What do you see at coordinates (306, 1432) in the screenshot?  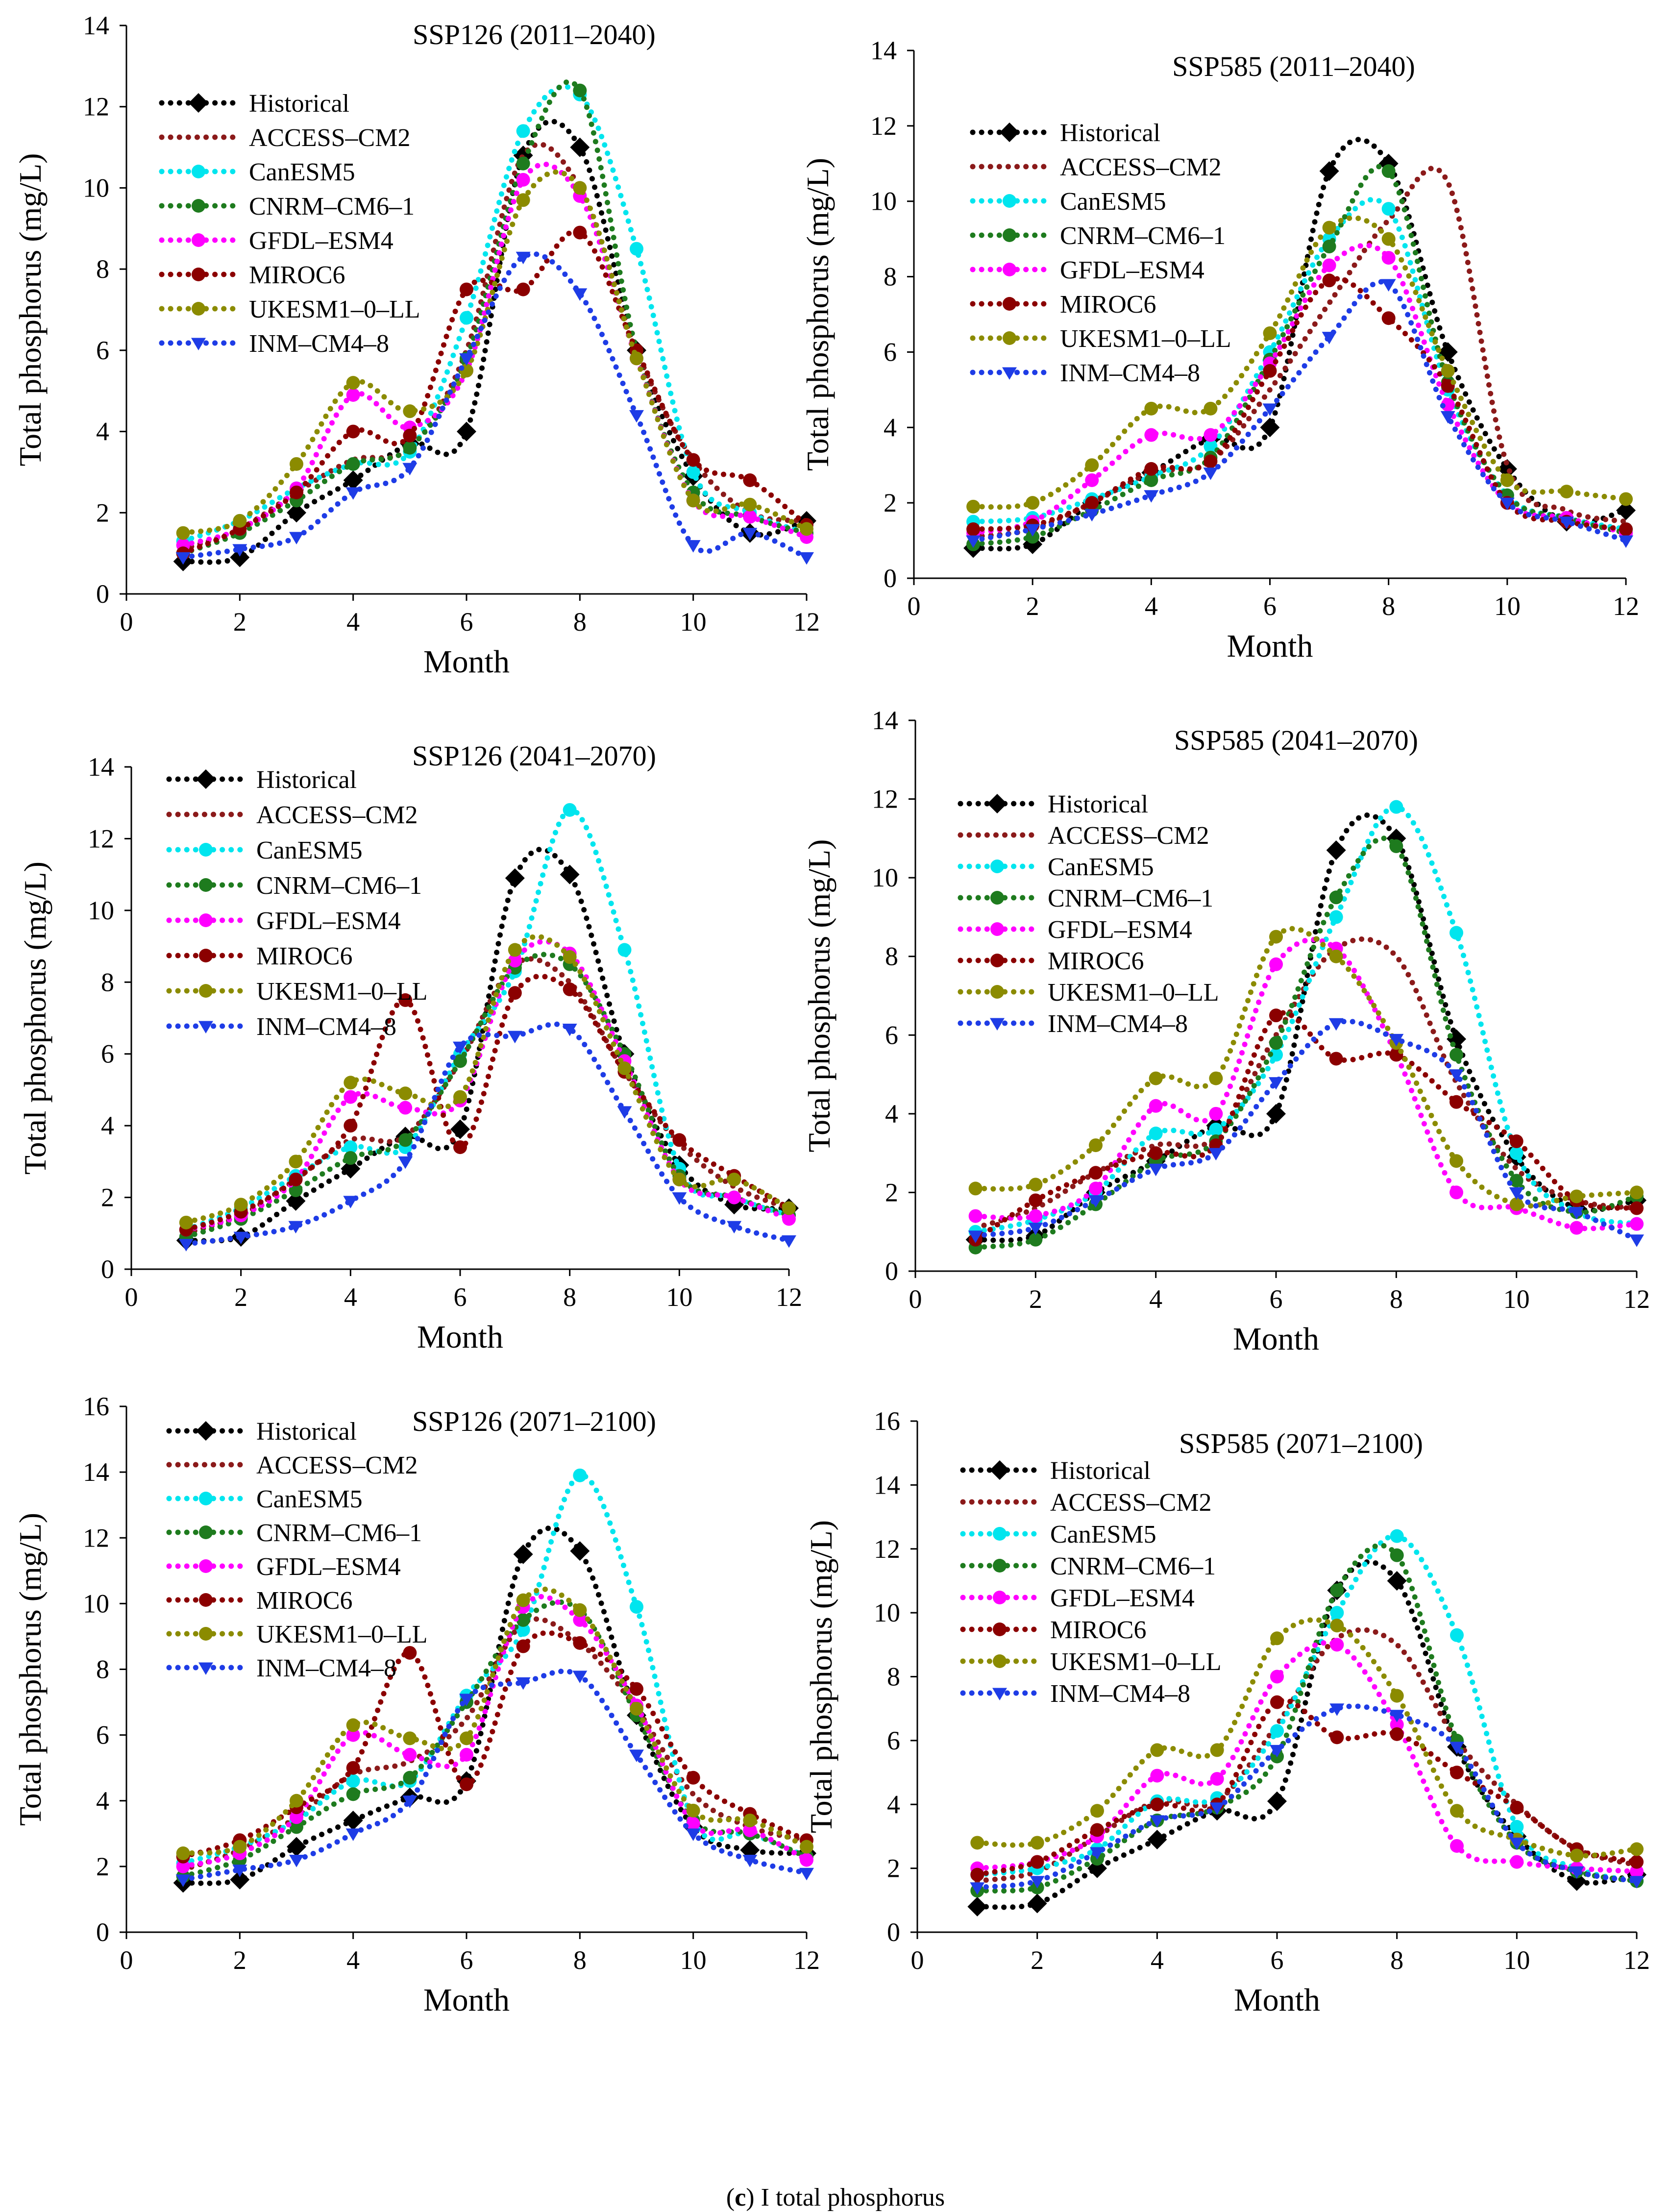 I see `legend-label: Historical` at bounding box center [306, 1432].